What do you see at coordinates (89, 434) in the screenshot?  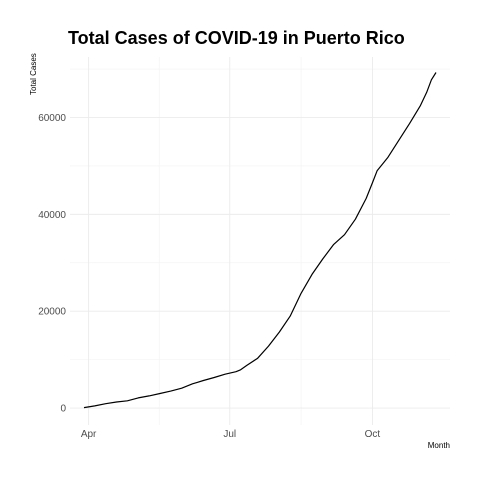 I see `x-tick-label: Apr` at bounding box center [89, 434].